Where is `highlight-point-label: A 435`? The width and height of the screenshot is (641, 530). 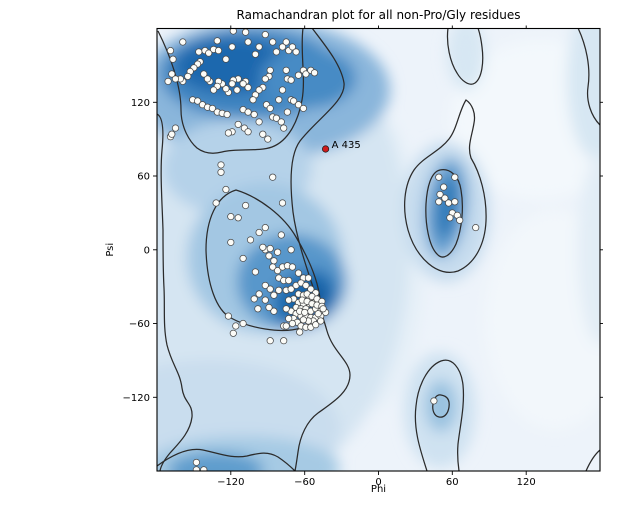
highlight-point-label: A 435 is located at coordinates (346, 145).